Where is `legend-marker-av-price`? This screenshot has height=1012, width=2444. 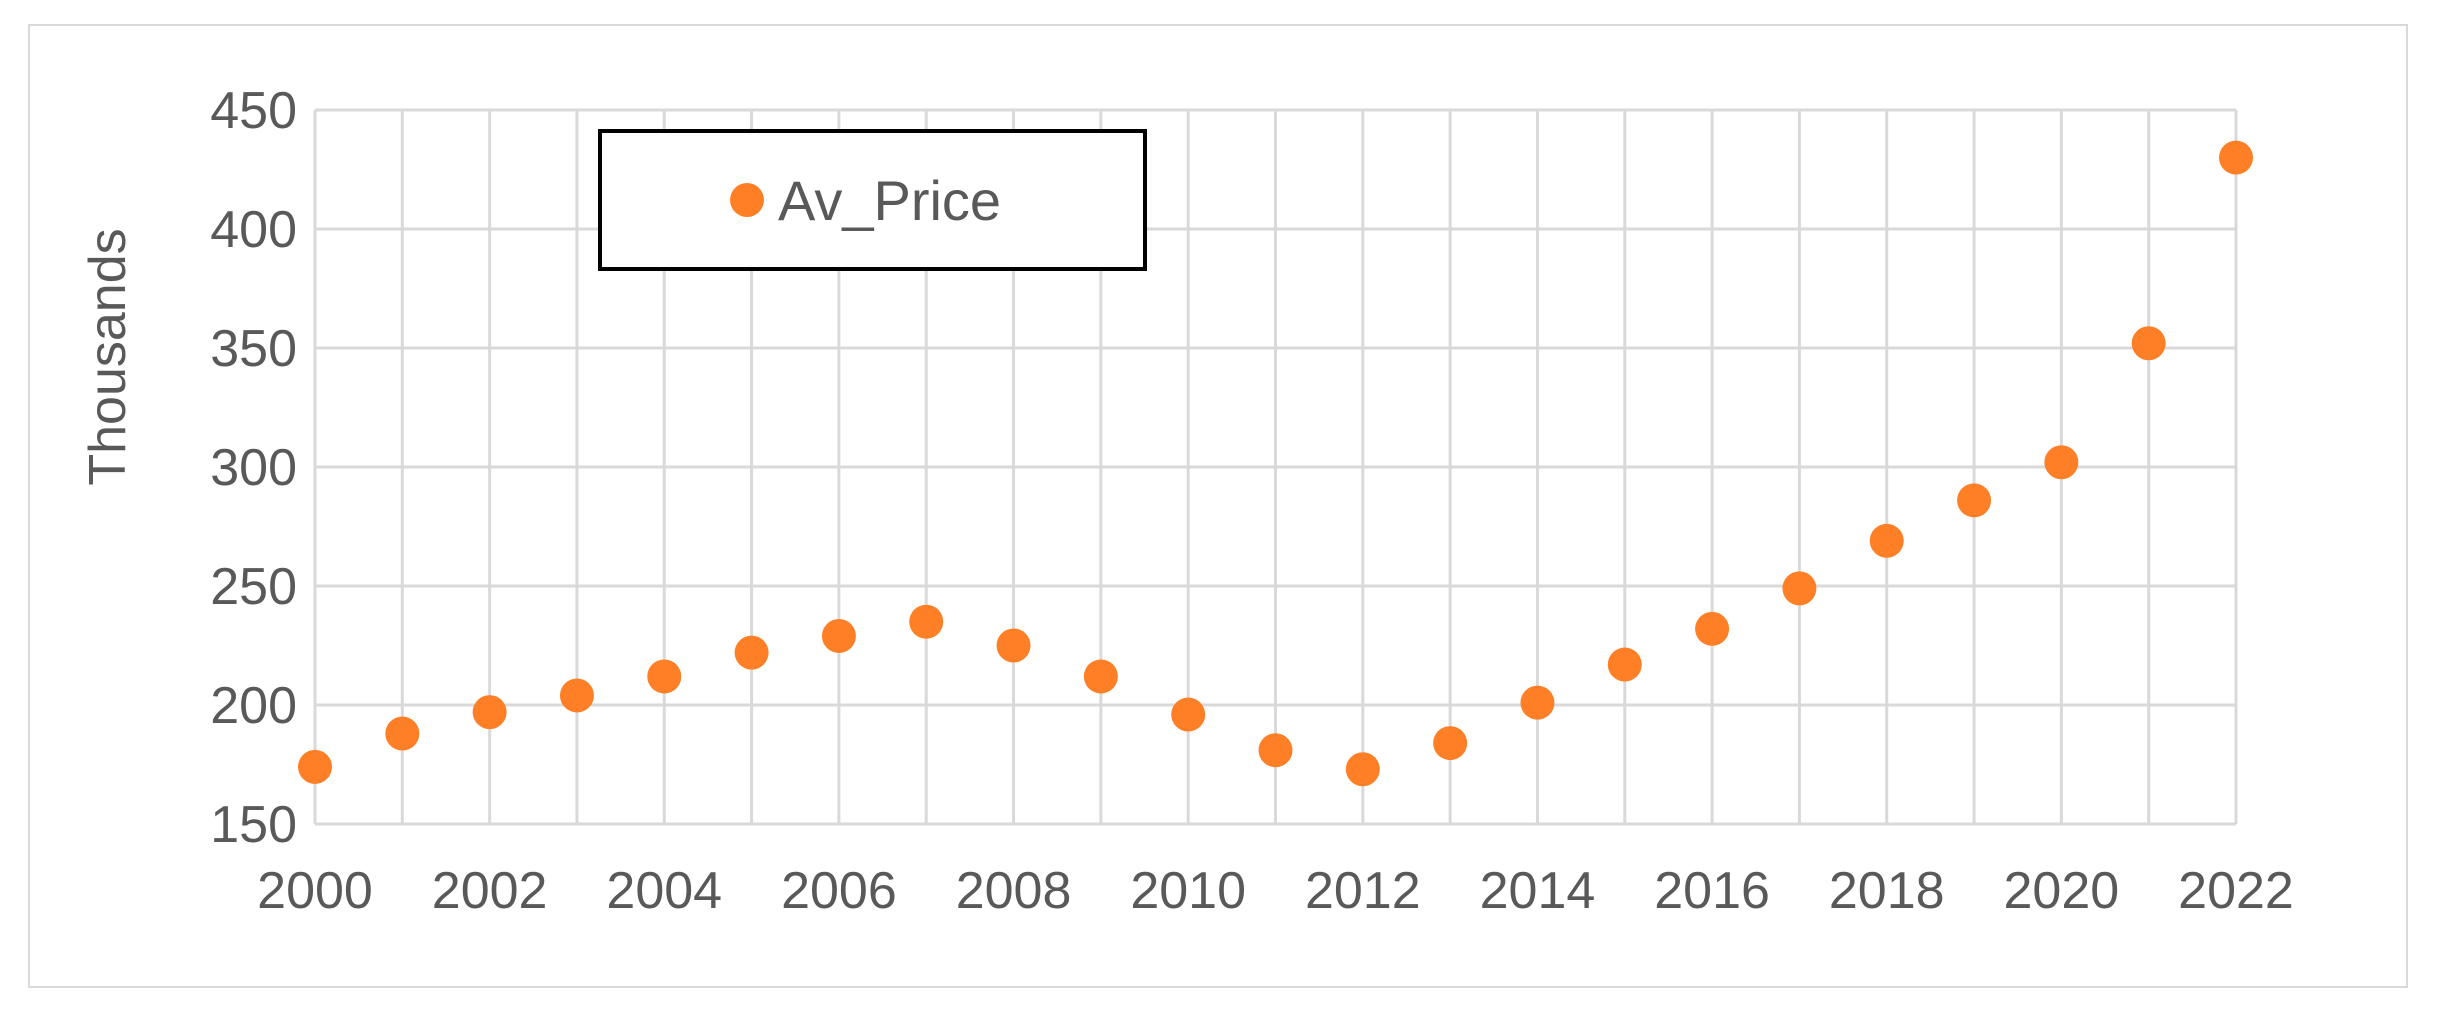
legend-marker-av-price is located at coordinates (747, 200).